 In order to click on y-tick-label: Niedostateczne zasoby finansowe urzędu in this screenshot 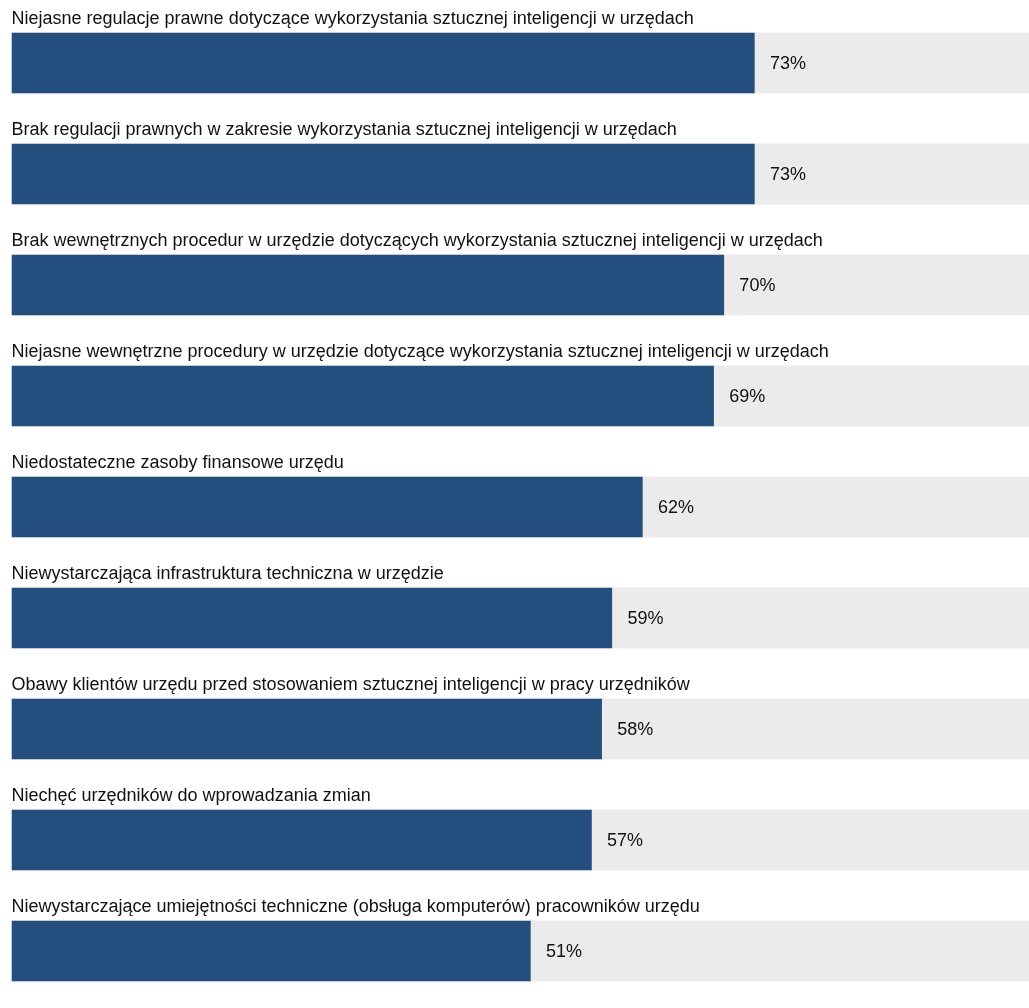, I will do `click(177, 461)`.